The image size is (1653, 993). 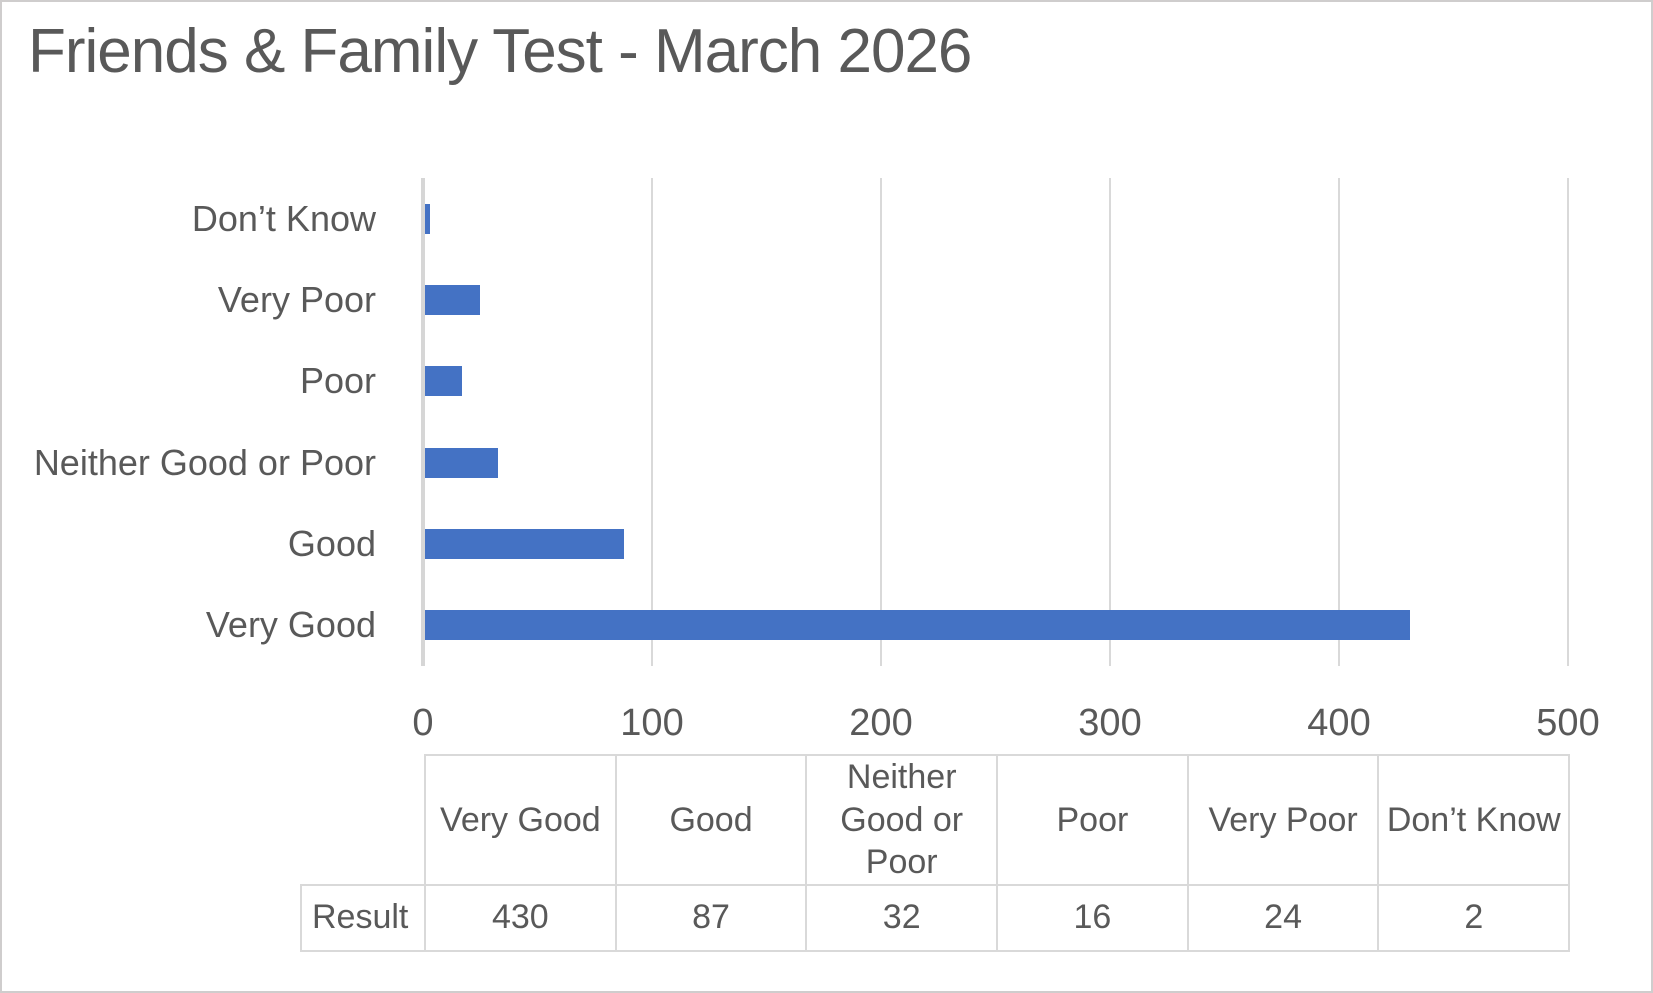 I want to click on x-tick-label-200: 200, so click(x=881, y=723).